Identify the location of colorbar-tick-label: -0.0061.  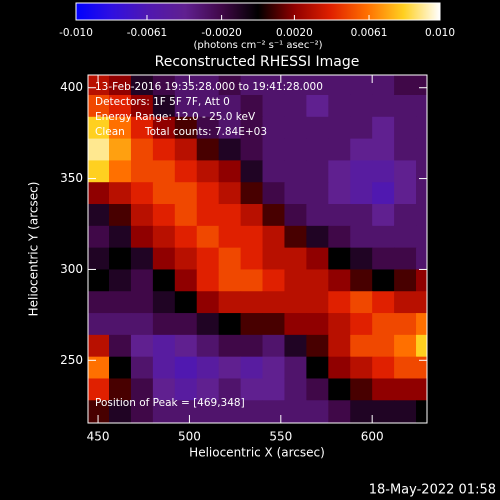
(147, 33).